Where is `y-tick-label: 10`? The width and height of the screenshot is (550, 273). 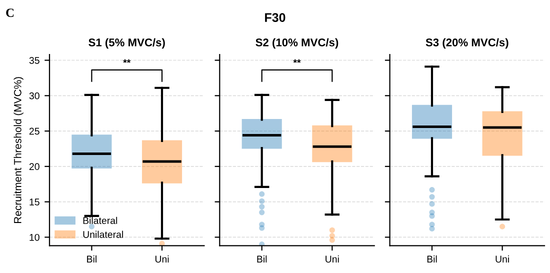 y-tick-label: 10 is located at coordinates (35, 237).